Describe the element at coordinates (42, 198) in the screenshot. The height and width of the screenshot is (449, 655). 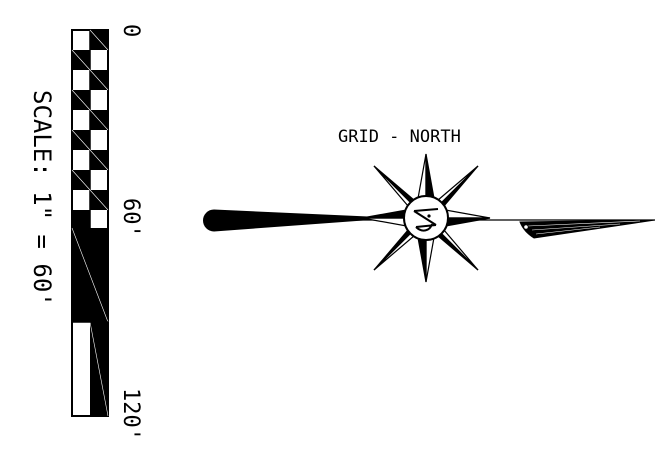
I see `scale-caption: SCALE: 1" = 60'` at that location.